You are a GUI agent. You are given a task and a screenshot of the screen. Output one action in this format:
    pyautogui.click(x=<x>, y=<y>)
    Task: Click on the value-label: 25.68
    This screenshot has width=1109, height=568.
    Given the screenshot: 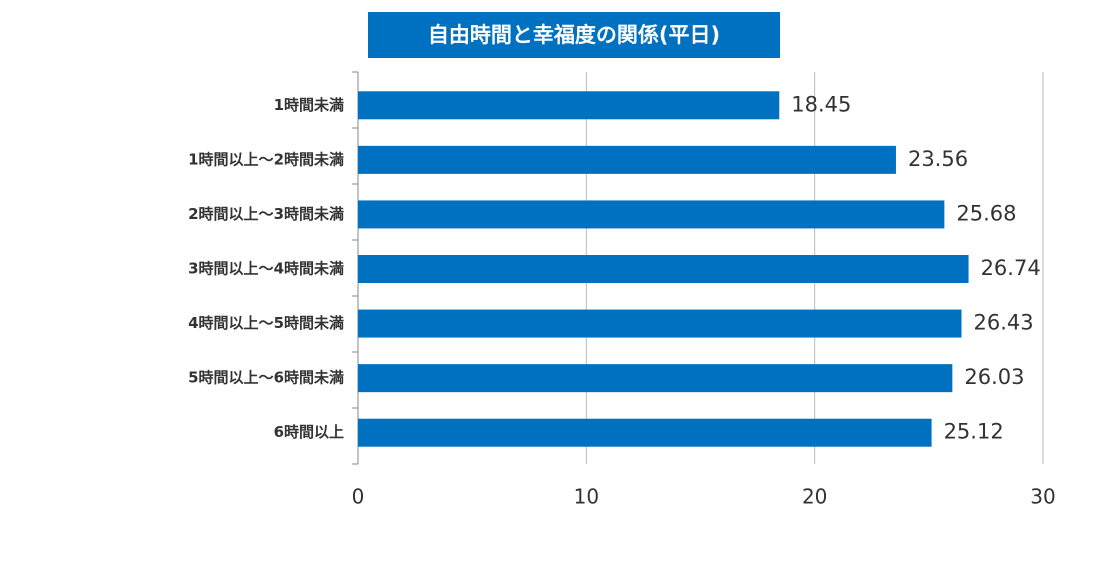 What is the action you would take?
    pyautogui.click(x=986, y=213)
    